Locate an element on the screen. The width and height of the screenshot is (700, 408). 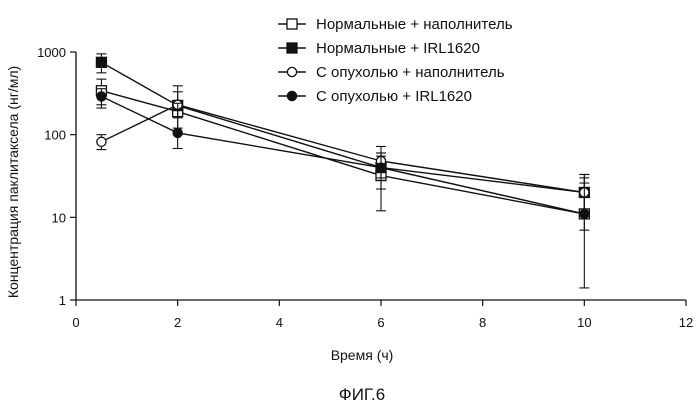
legend-item: Нормальные + IRL1620 is located at coordinates (379, 48).